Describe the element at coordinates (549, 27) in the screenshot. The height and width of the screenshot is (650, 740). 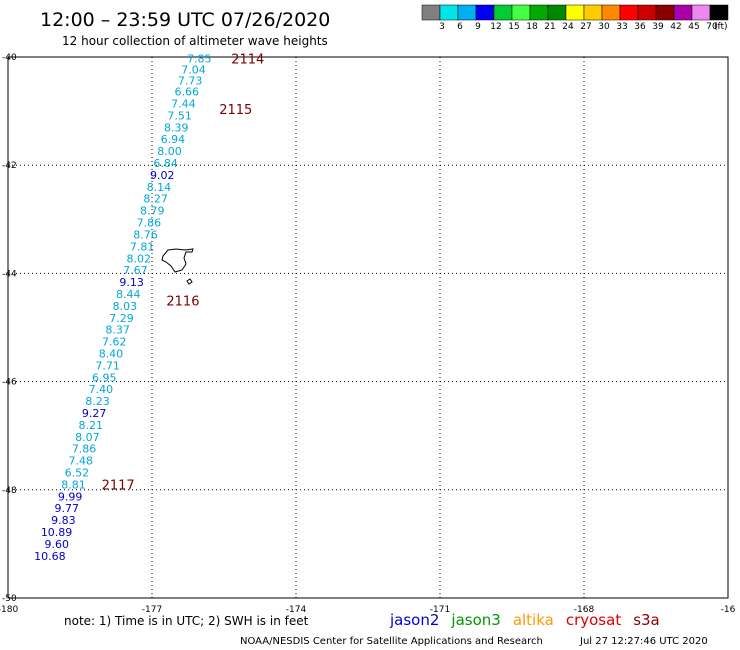
I see `legend-value: 21` at that location.